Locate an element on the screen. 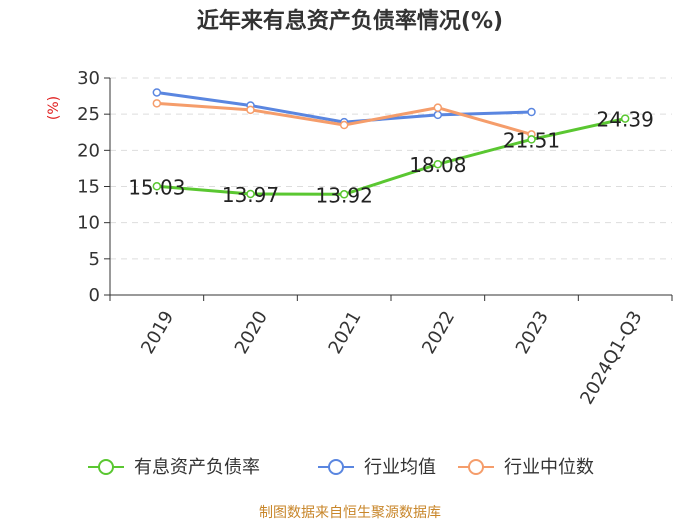 Image resolution: width=700 pixels, height=525 pixels. series-line is located at coordinates (391, 156).